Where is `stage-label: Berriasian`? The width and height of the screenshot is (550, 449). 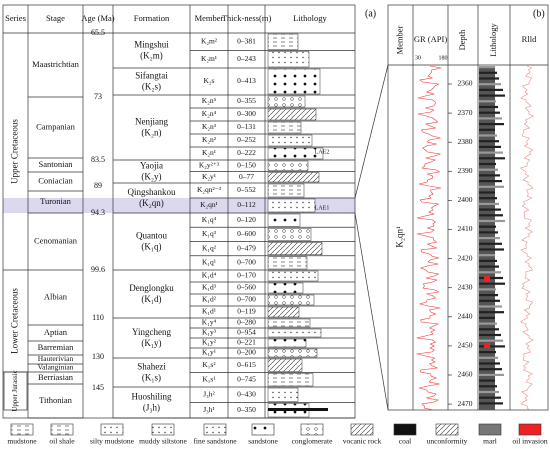 stage-label: Berriasian is located at coordinates (56, 377).